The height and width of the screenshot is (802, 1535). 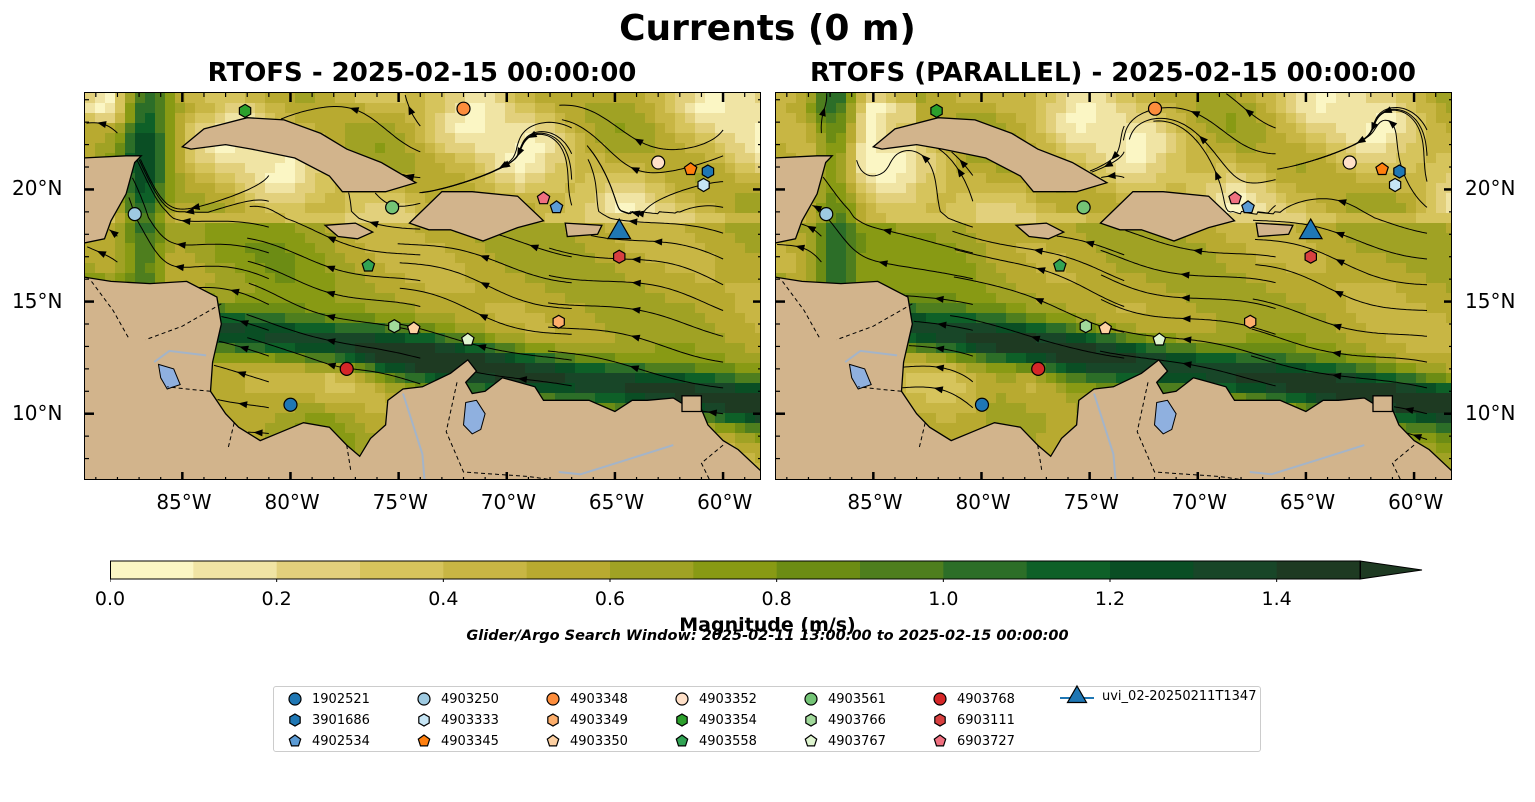 What do you see at coordinates (37, 412) in the screenshot?
I see `lat-tick-label-left: 10°N` at bounding box center [37, 412].